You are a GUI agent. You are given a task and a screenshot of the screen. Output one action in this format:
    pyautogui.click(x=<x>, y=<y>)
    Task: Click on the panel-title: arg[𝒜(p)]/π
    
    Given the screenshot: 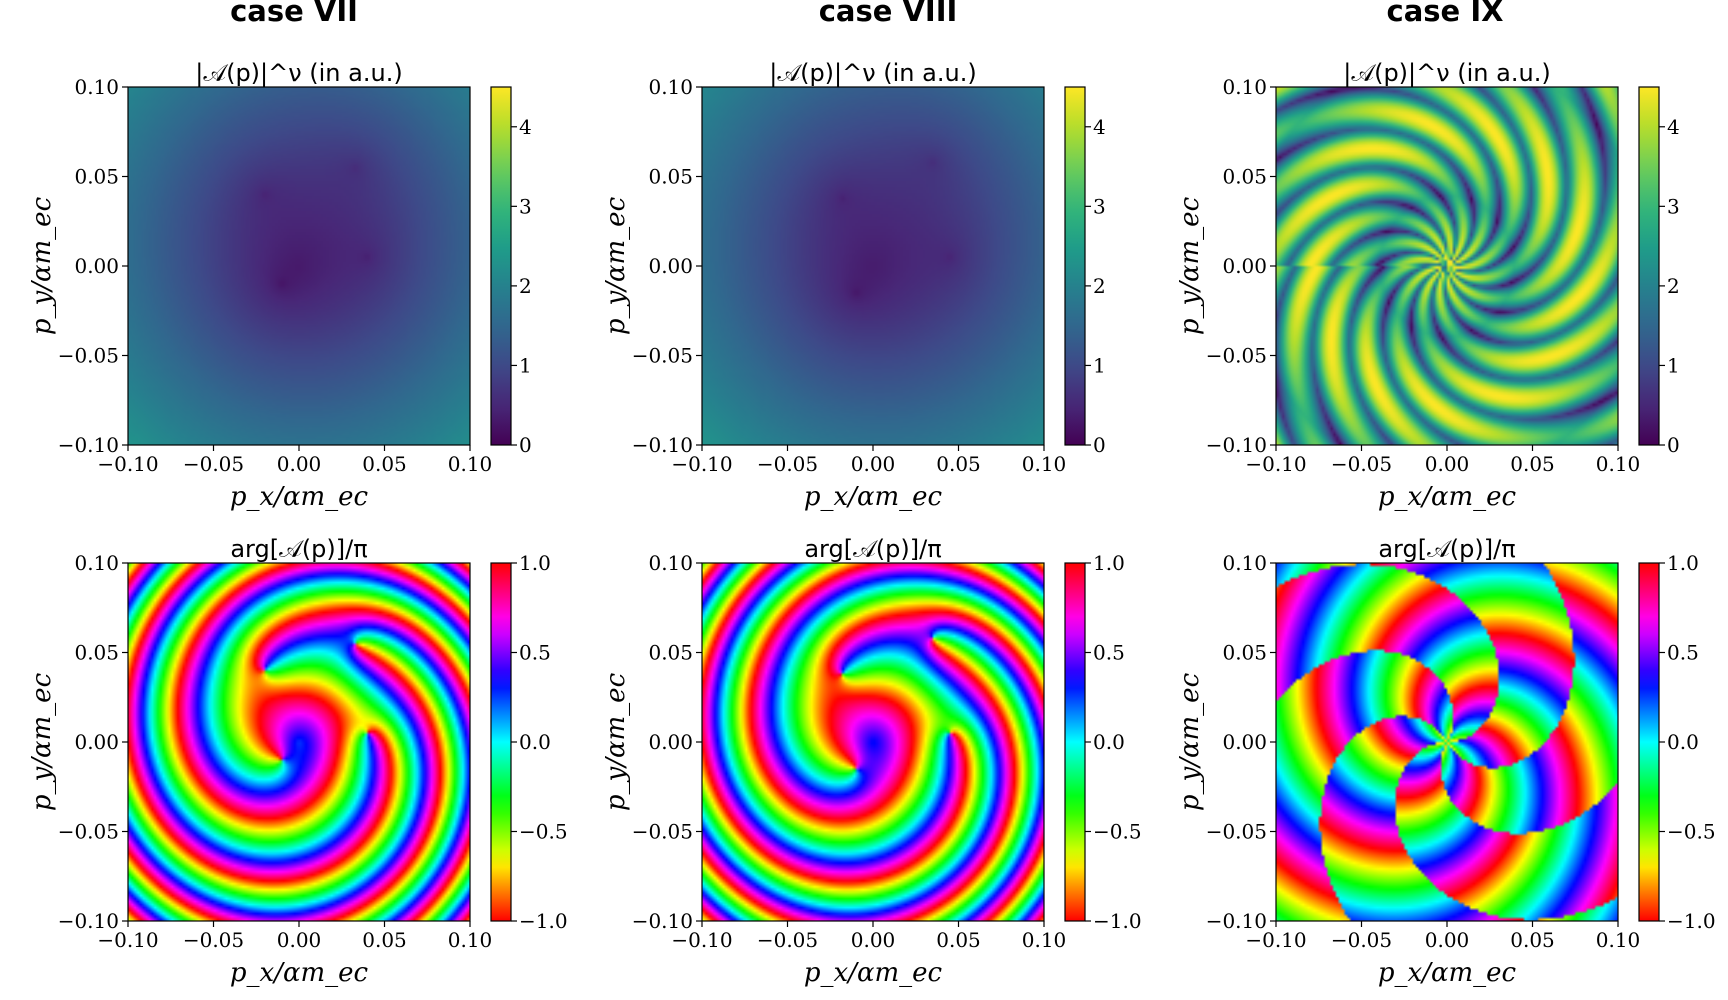 What is the action you would take?
    pyautogui.click(x=298, y=549)
    